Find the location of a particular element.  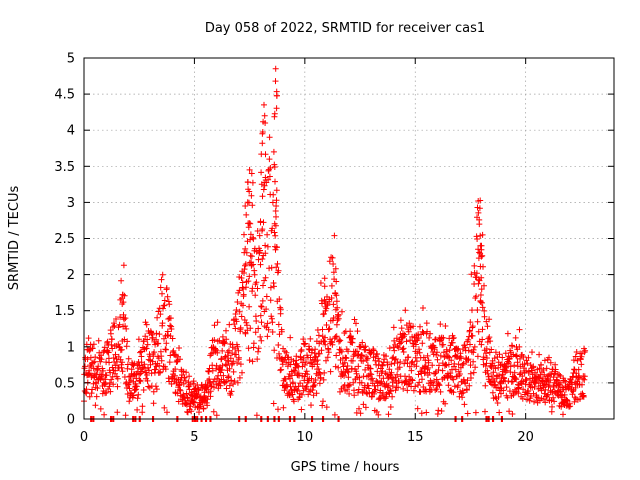

y-axis-label: SRMTID / TECUs is located at coordinates (14, 238).